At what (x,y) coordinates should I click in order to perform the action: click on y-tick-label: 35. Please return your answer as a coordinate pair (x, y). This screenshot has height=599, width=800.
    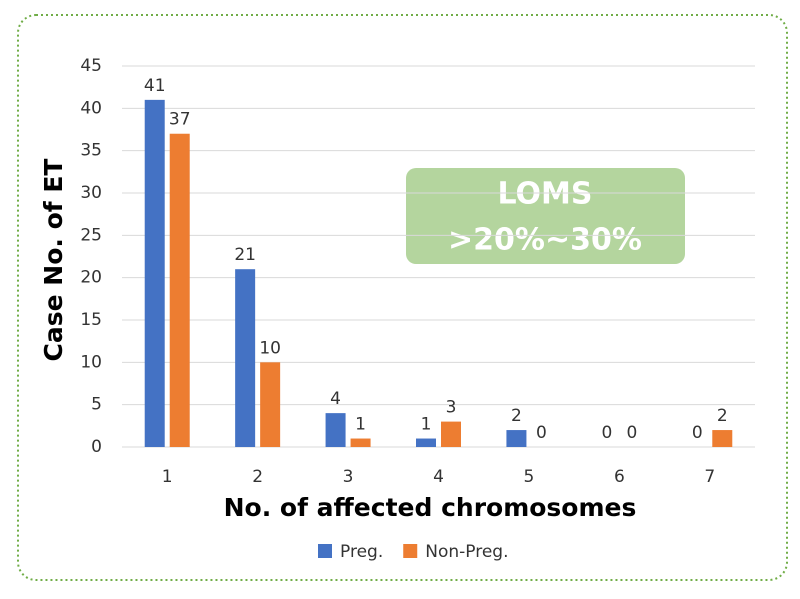
    Looking at the image, I should click on (91, 151).